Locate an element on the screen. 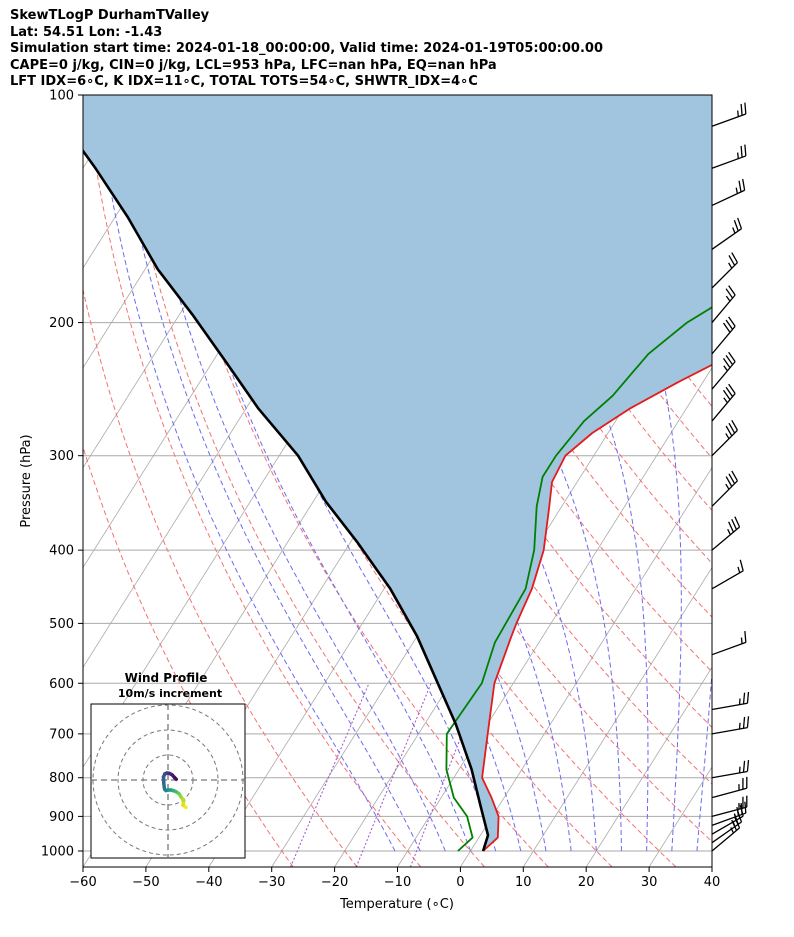  x-tick-label: −20 is located at coordinates (334, 882).